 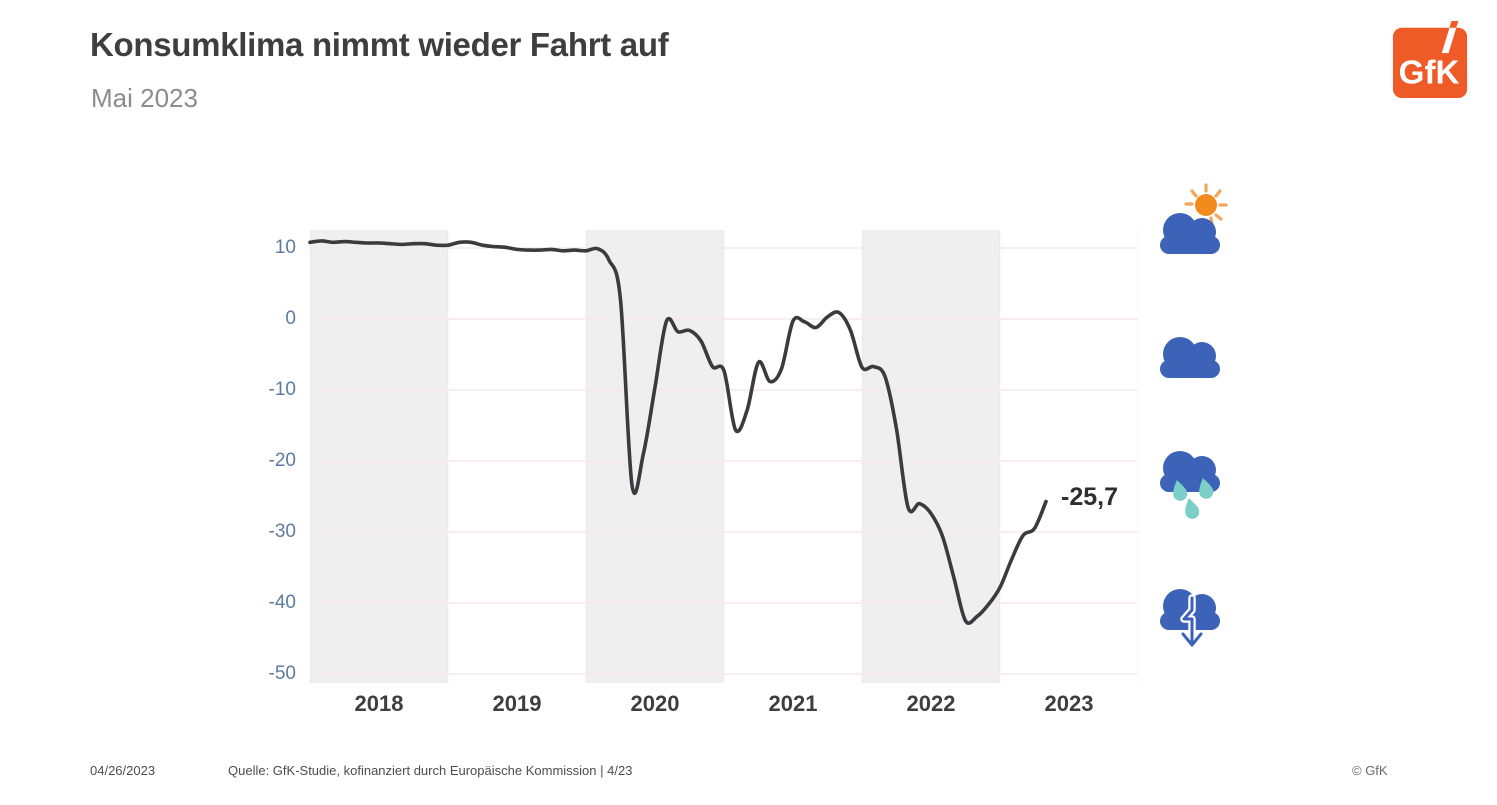 I want to click on y-tick-label: 0, so click(x=290, y=318).